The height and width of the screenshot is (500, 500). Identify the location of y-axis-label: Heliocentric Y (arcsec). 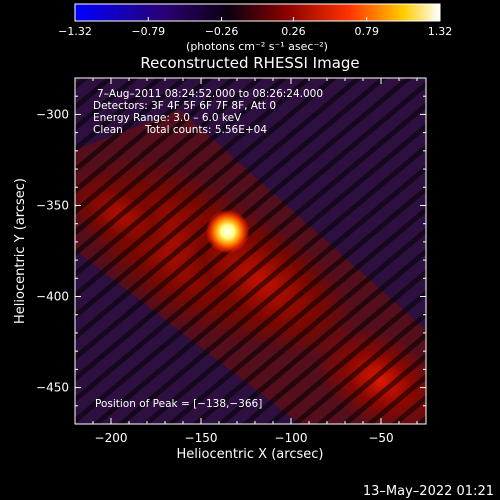
(20, 251).